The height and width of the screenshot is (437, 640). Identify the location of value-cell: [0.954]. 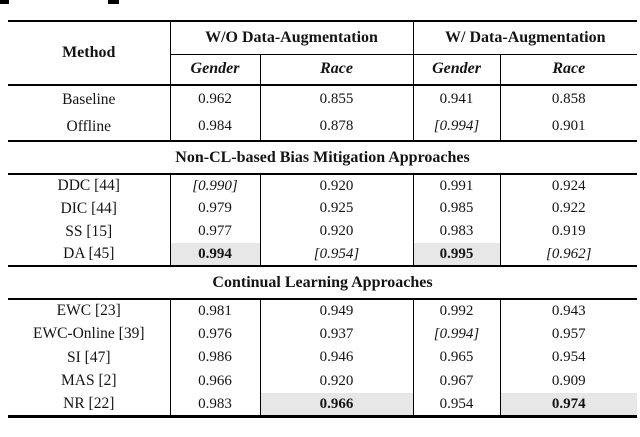
(336, 255).